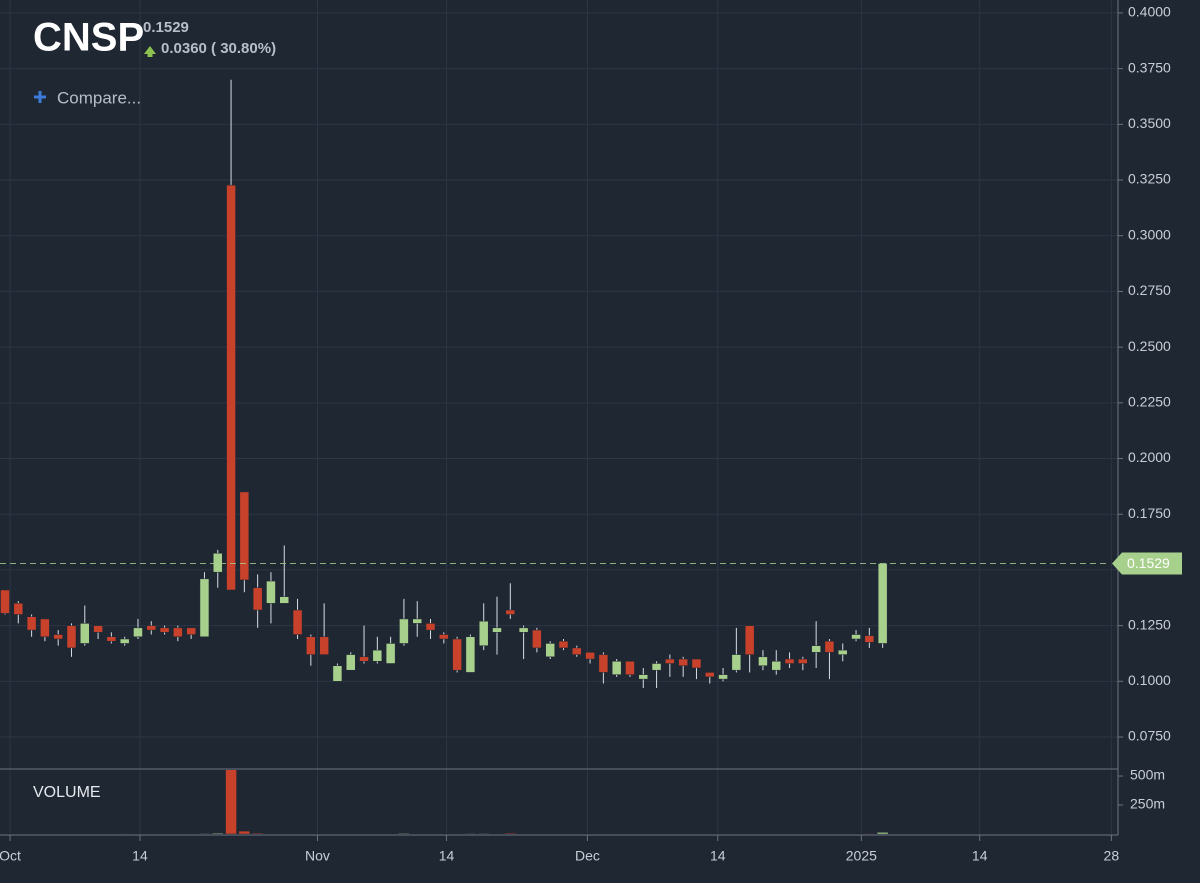 The height and width of the screenshot is (883, 1200). Describe the element at coordinates (1149, 624) in the screenshot. I see `y-tick-label: 0.1250` at that location.